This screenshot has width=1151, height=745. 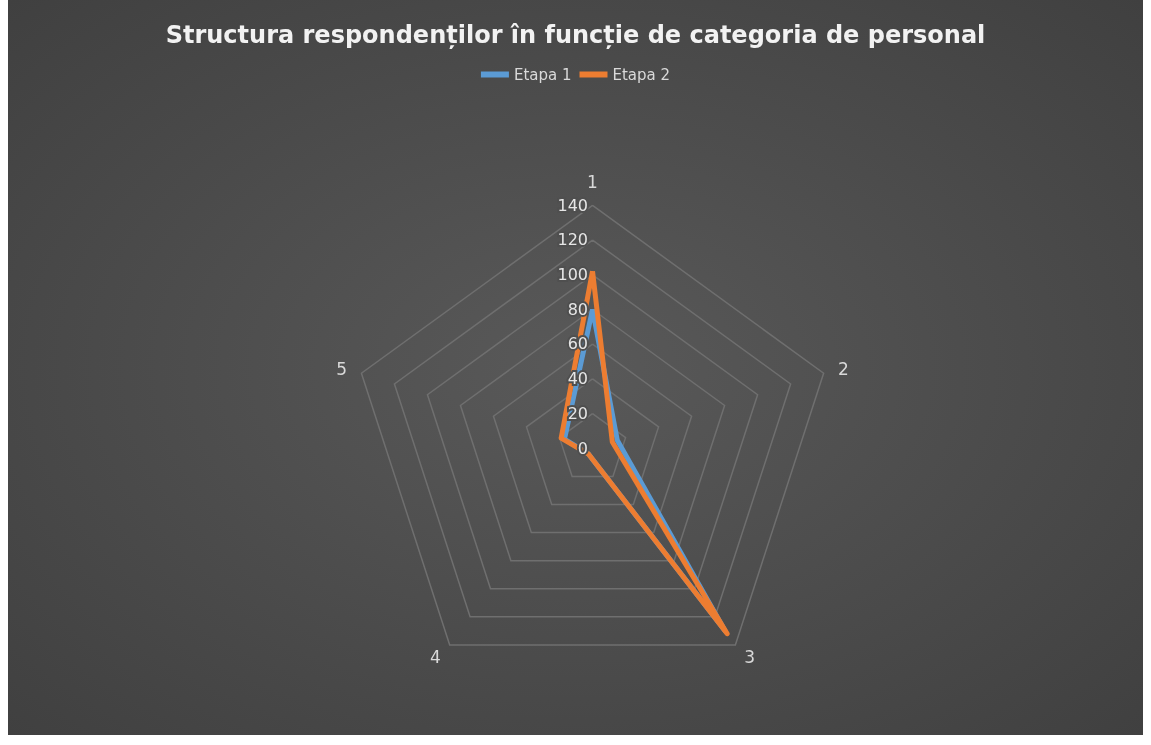 I want to click on spoke-label: 4, so click(x=435, y=657).